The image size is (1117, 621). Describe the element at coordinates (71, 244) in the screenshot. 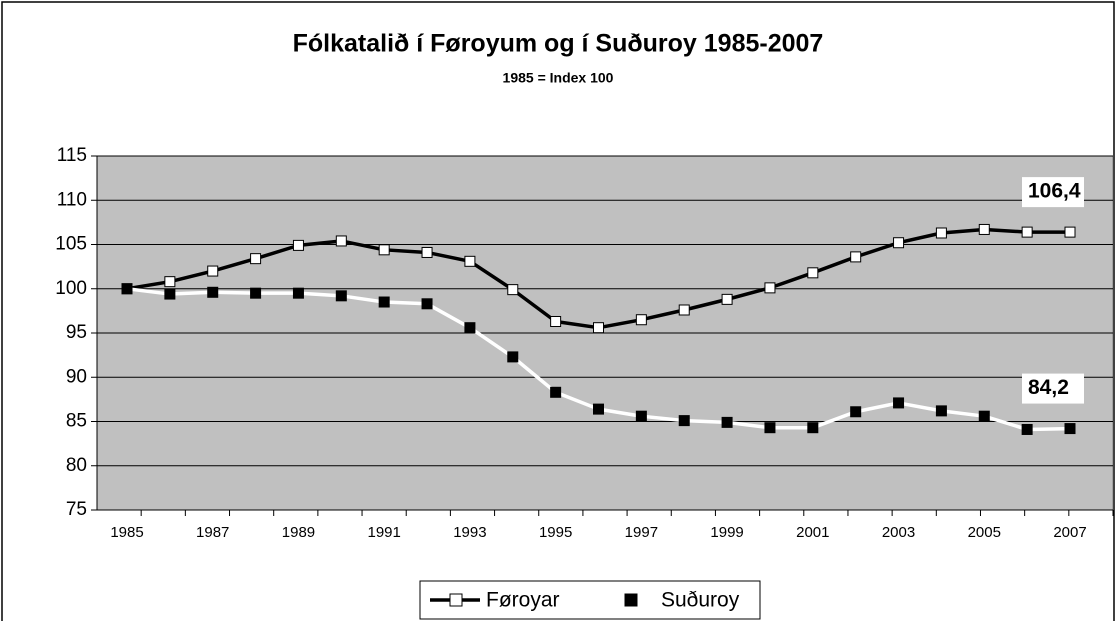

I see `y-tick-label: 105` at that location.